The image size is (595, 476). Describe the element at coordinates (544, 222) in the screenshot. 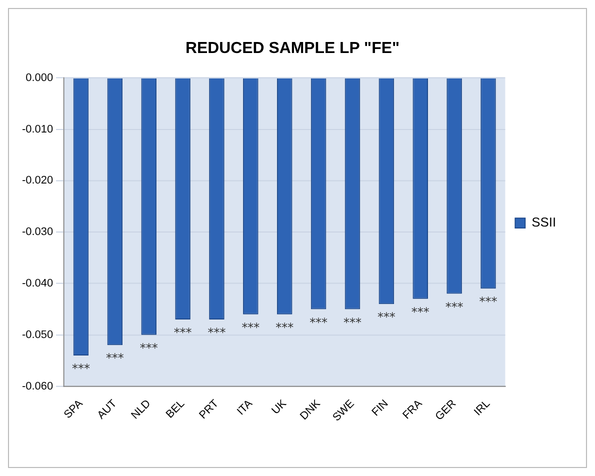

I see `legend-label: SSII` at that location.